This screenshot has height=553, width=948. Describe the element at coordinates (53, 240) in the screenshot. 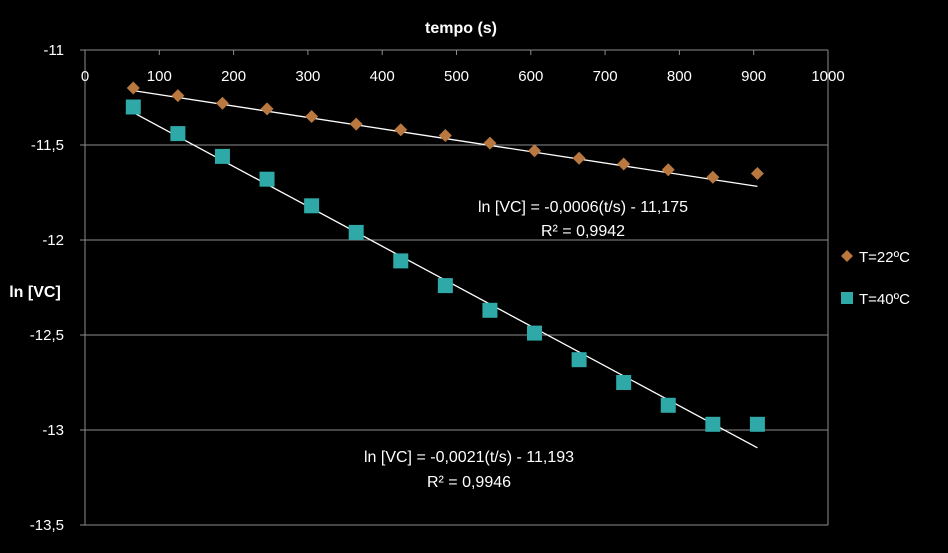

I see `y-tick-label: -12` at that location.